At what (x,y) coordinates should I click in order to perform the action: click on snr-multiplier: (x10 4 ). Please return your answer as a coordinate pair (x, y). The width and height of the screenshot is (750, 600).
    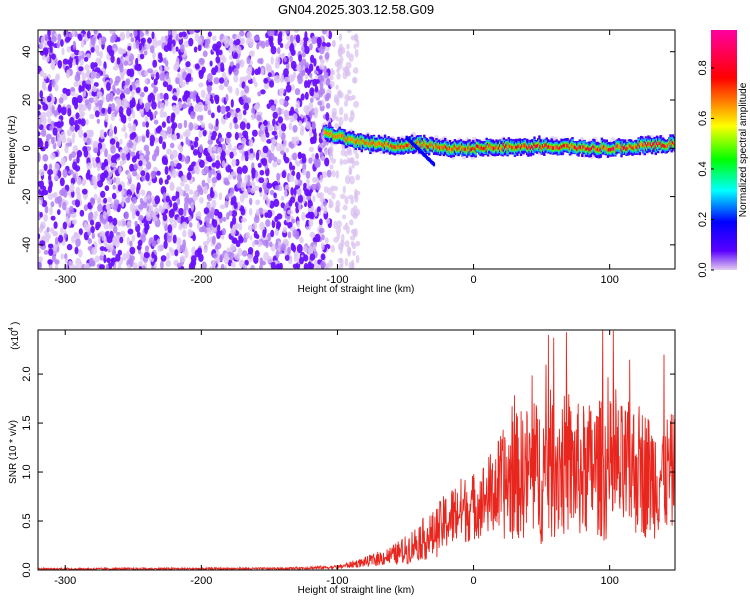
    Looking at the image, I should click on (14, 336).